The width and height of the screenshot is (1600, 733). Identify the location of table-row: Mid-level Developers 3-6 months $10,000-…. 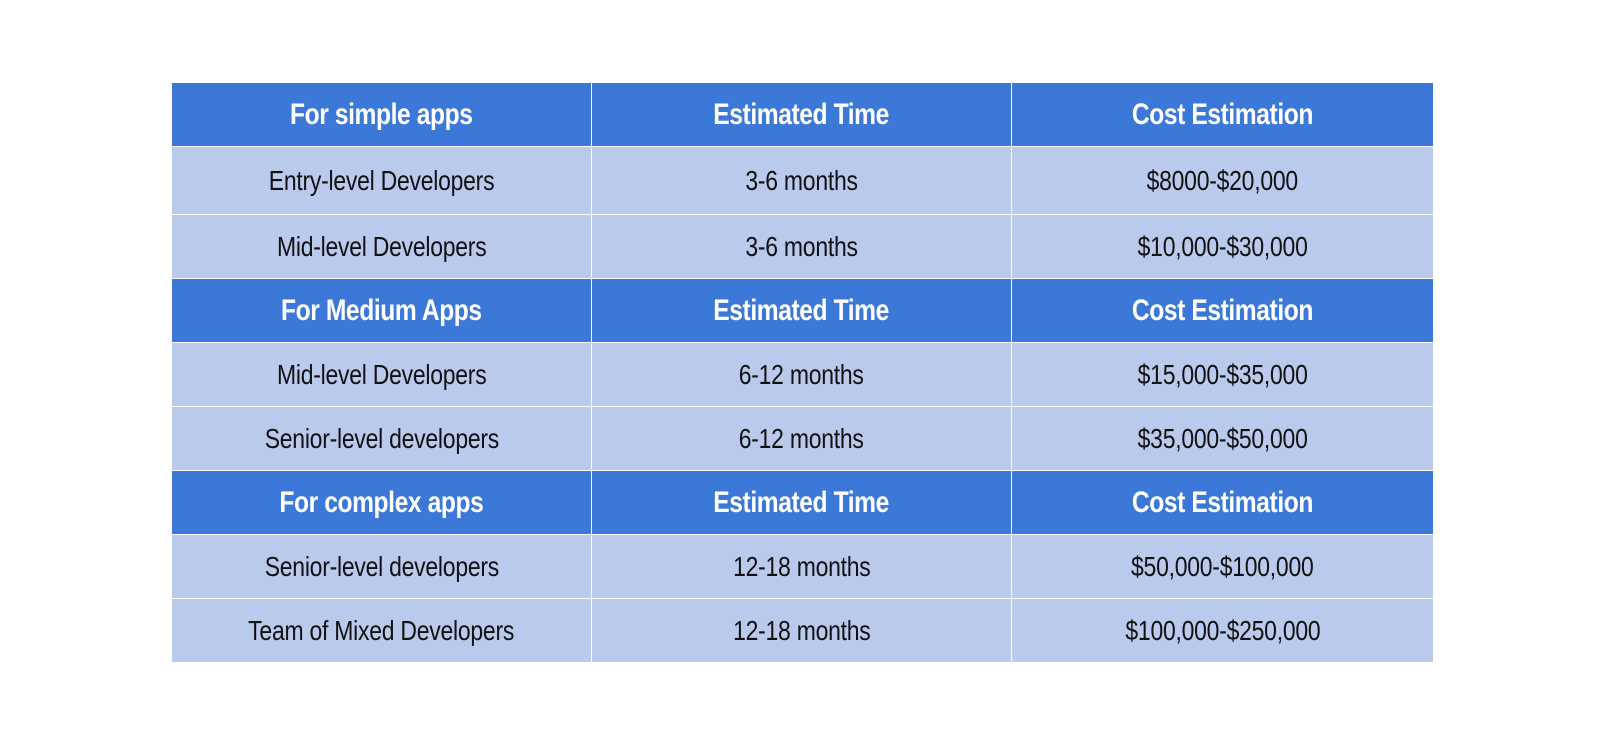
(802, 246).